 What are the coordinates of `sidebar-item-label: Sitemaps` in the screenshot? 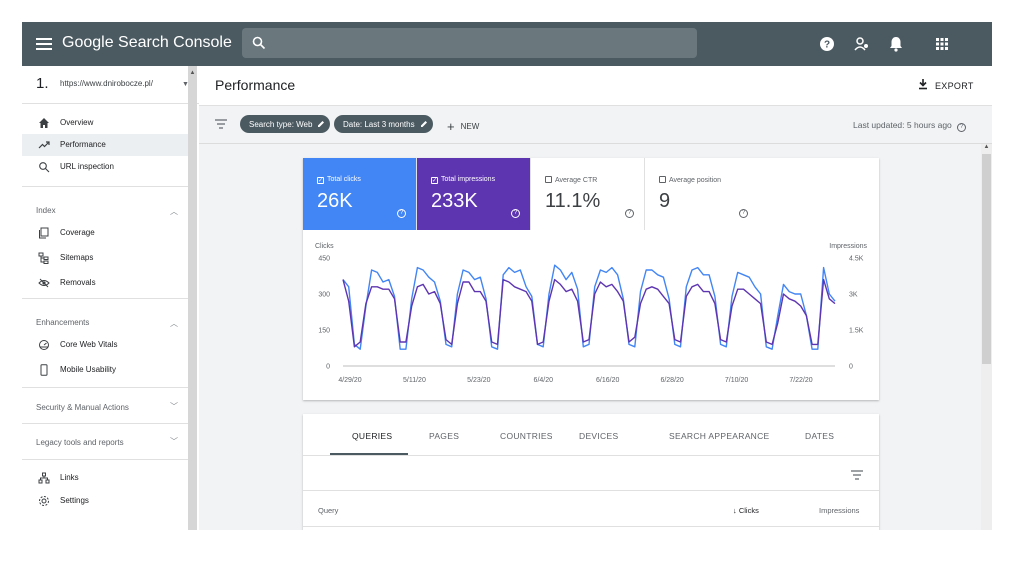 It's located at (77, 257).